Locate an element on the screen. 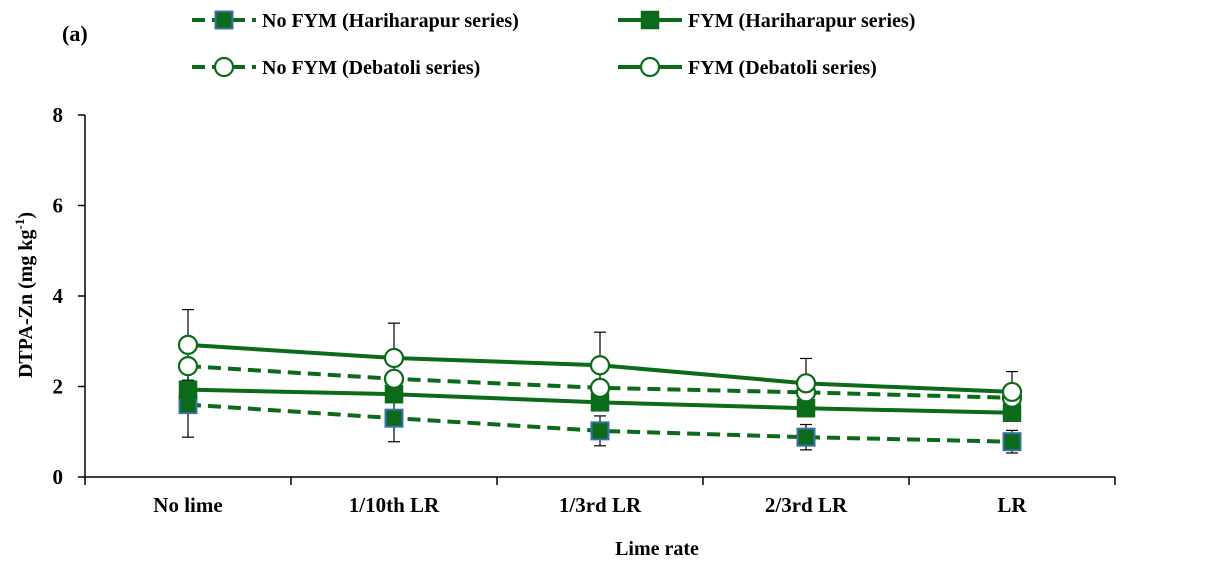 The width and height of the screenshot is (1209, 563). legend-marker-fym-debatoli-series is located at coordinates (650, 67).